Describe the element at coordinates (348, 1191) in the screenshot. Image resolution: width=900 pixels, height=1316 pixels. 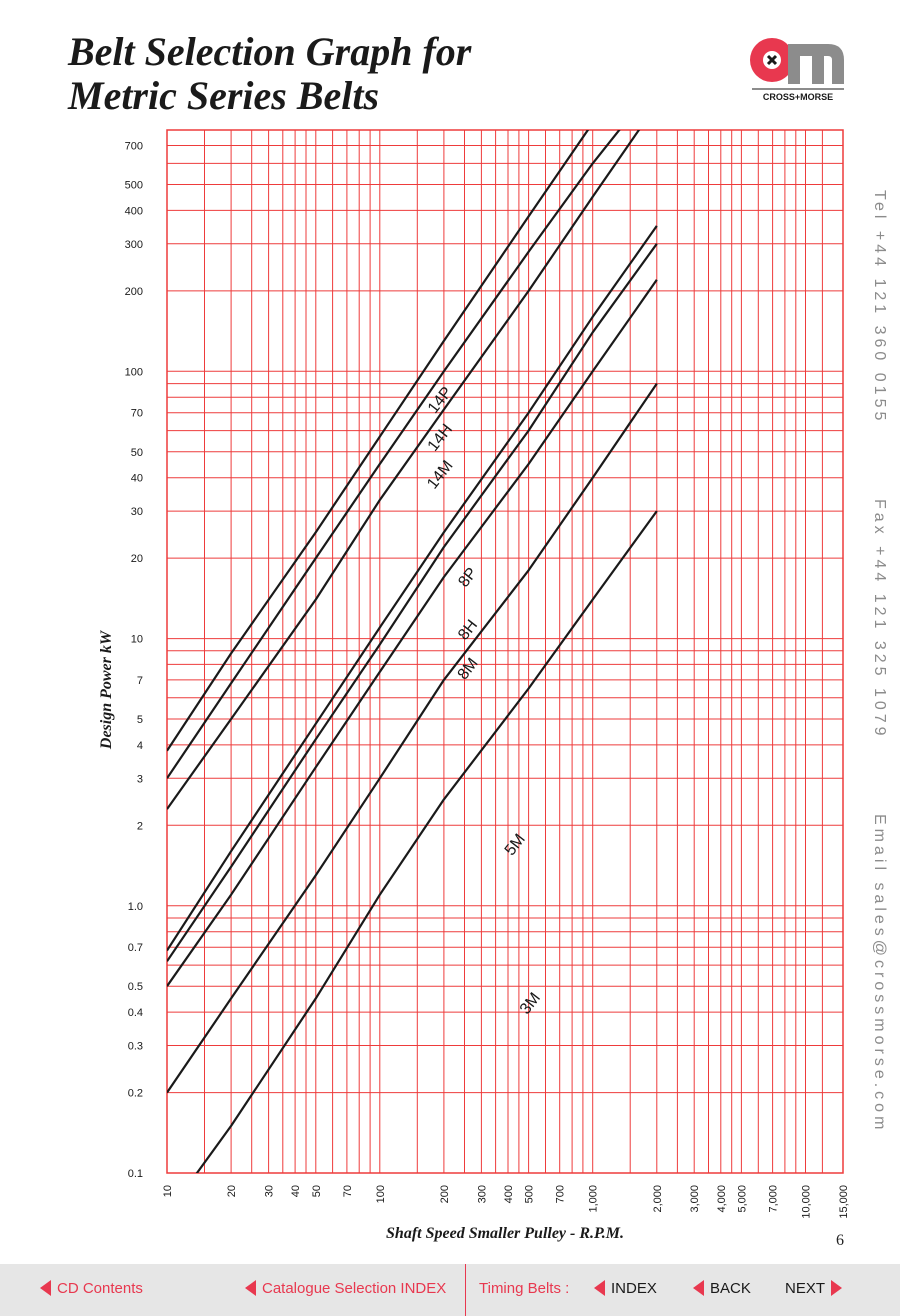
I see `x-tick-label: 70` at that location.